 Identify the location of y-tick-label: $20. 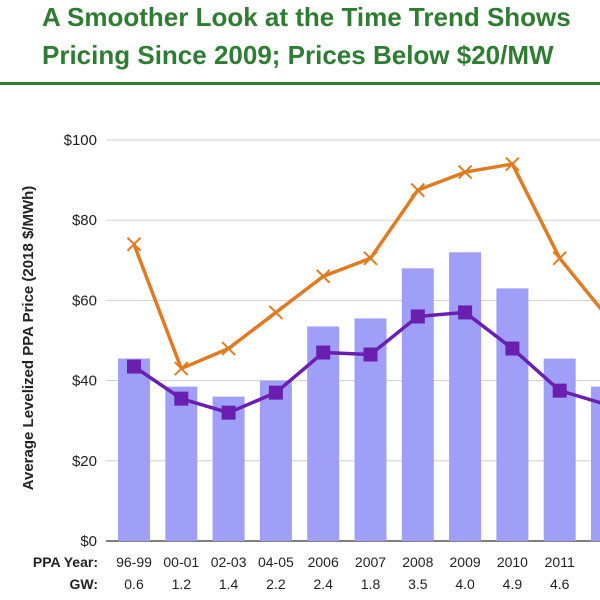
(84, 461).